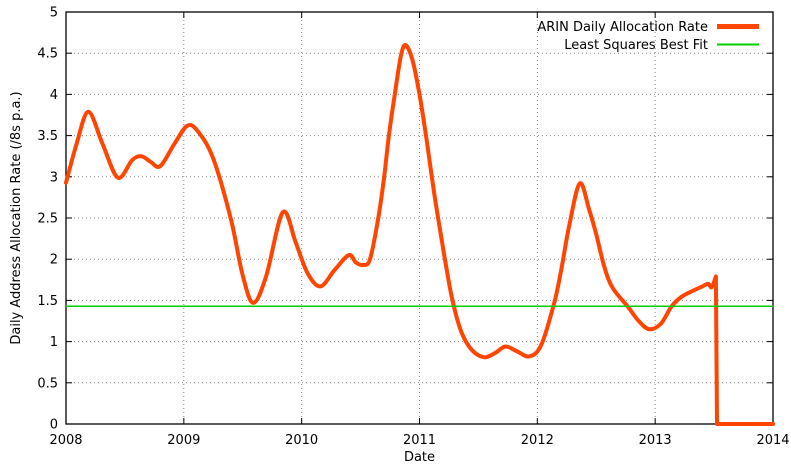 This screenshot has height=470, width=791. What do you see at coordinates (419, 440) in the screenshot?
I see `x-tick-label: 2011` at bounding box center [419, 440].